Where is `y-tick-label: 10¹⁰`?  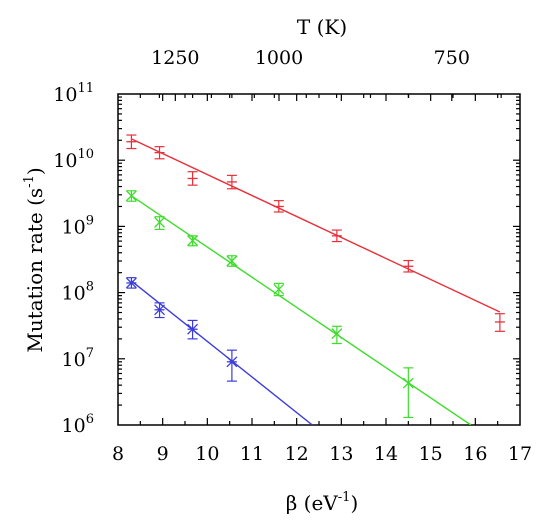 y-tick-label: 10¹⁰ is located at coordinates (73, 159).